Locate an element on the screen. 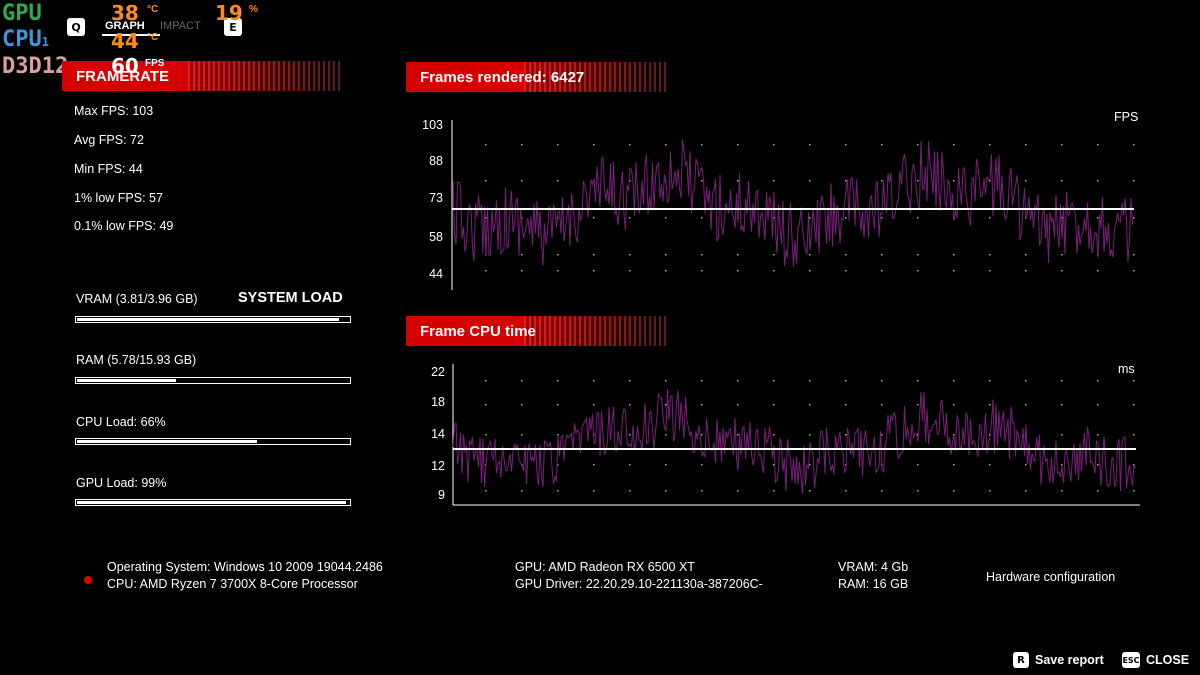 The image size is (1200, 675). fps-tick-88: 88 is located at coordinates (436, 161).